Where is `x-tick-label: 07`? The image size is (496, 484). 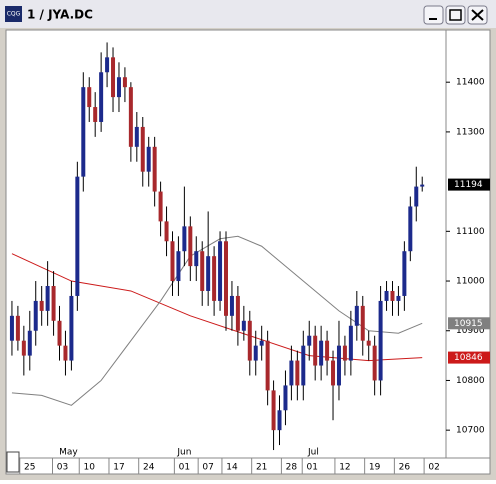
x-tick-label: 07 is located at coordinates (207, 468).